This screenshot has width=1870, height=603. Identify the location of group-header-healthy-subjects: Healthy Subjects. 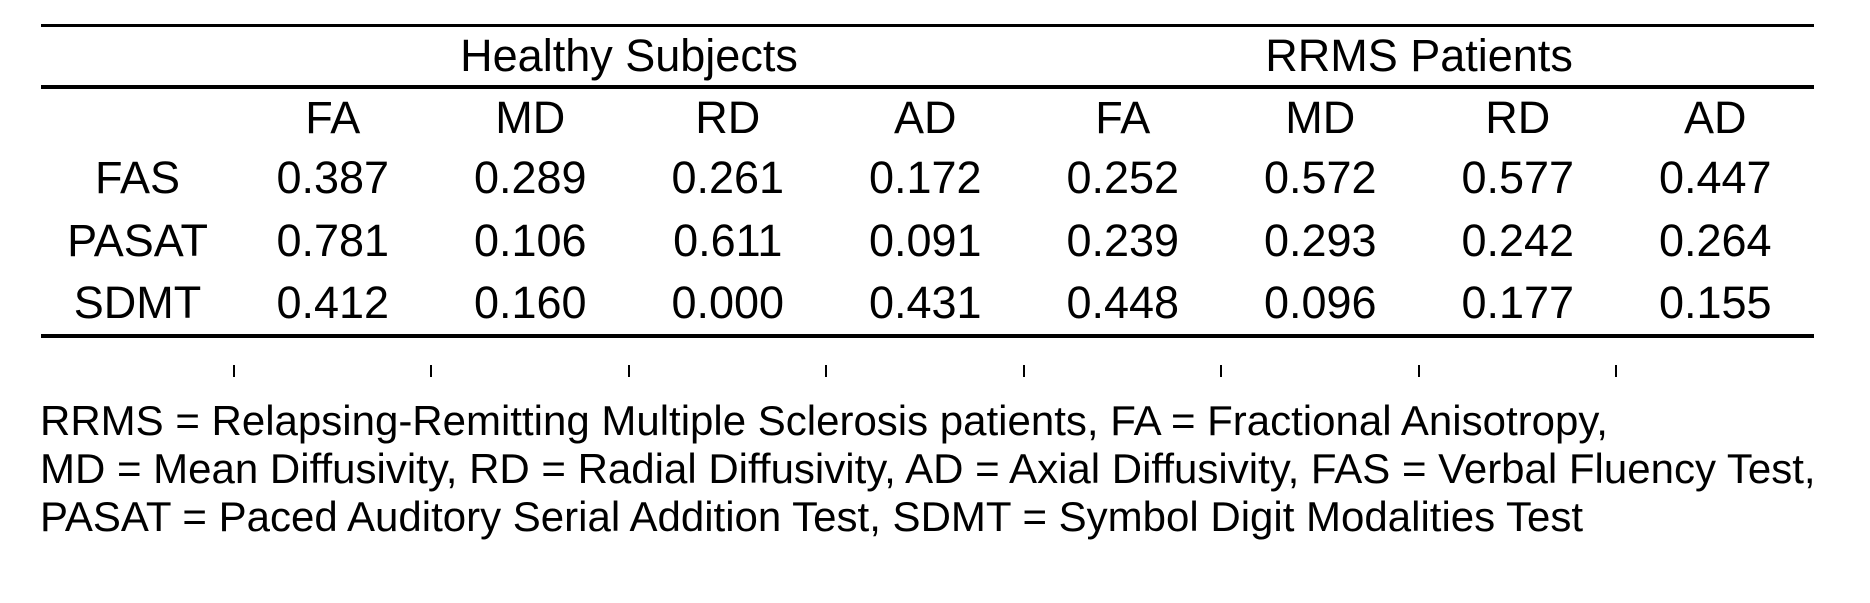
(629, 57).